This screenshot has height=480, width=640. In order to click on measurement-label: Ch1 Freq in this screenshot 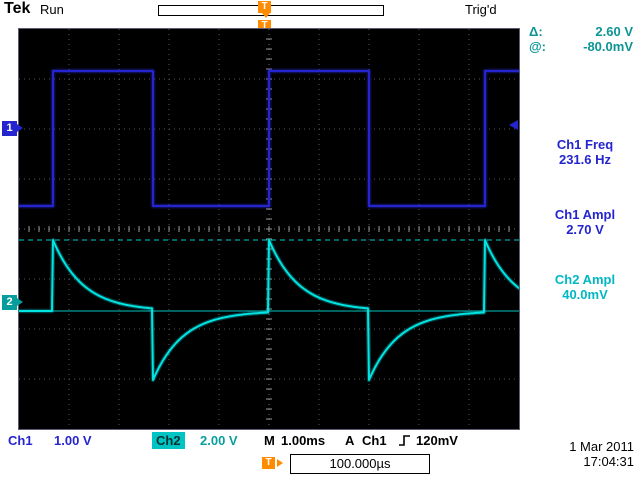, I will do `click(585, 144)`.